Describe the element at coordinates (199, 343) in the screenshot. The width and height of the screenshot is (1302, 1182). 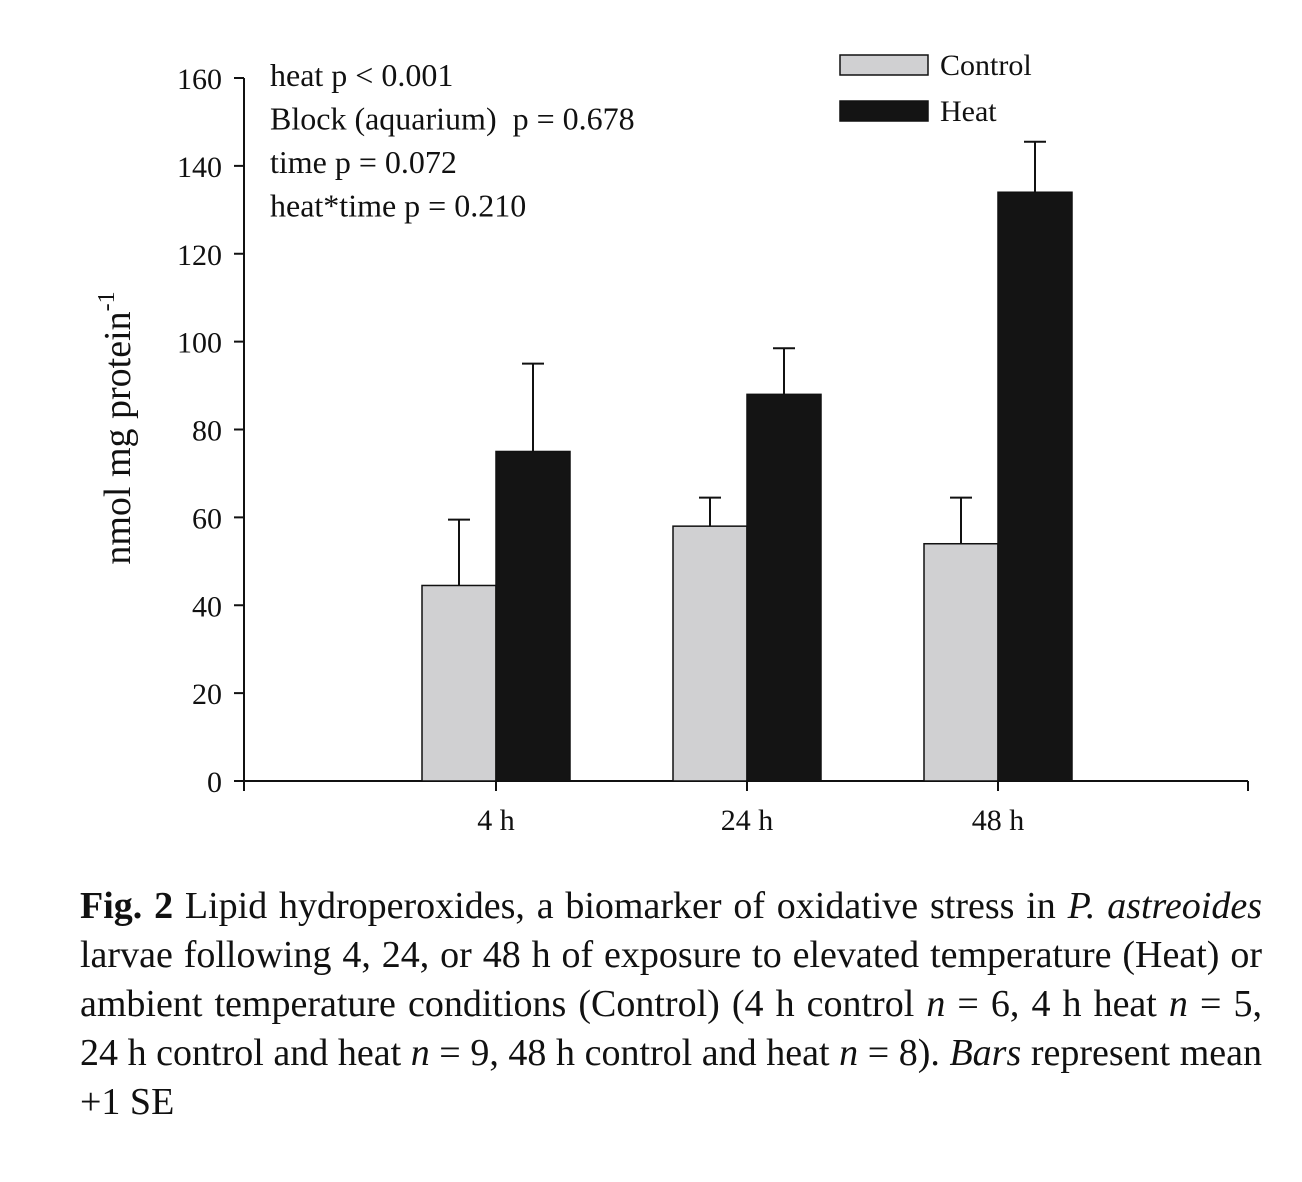
I see `y-tick-label: 100` at that location.